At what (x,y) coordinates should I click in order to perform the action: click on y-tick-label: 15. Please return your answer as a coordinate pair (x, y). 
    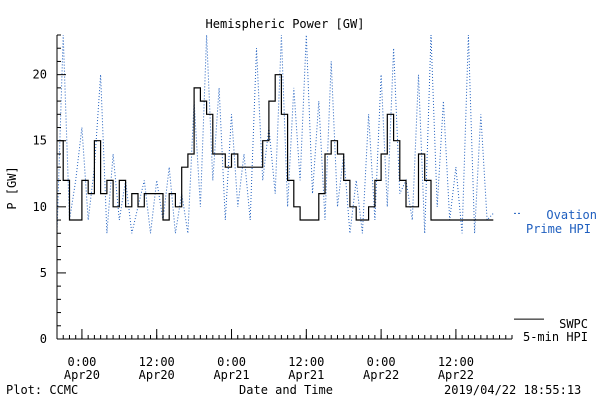
    Looking at the image, I should click on (40, 141).